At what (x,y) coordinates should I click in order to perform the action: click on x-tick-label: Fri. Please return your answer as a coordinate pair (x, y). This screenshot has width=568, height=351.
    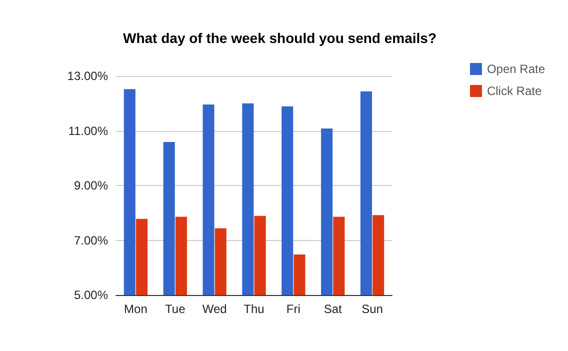
    Looking at the image, I should click on (293, 309).